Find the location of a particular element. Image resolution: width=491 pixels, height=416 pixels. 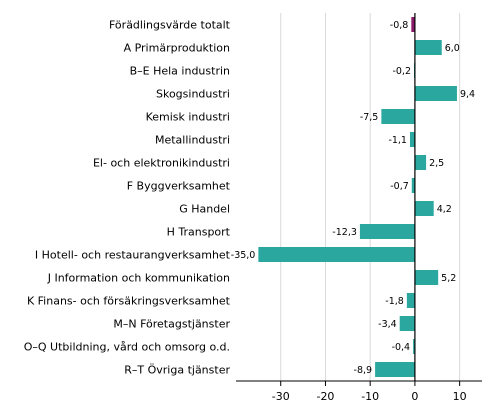

category-label: Metallindustri is located at coordinates (192, 140).